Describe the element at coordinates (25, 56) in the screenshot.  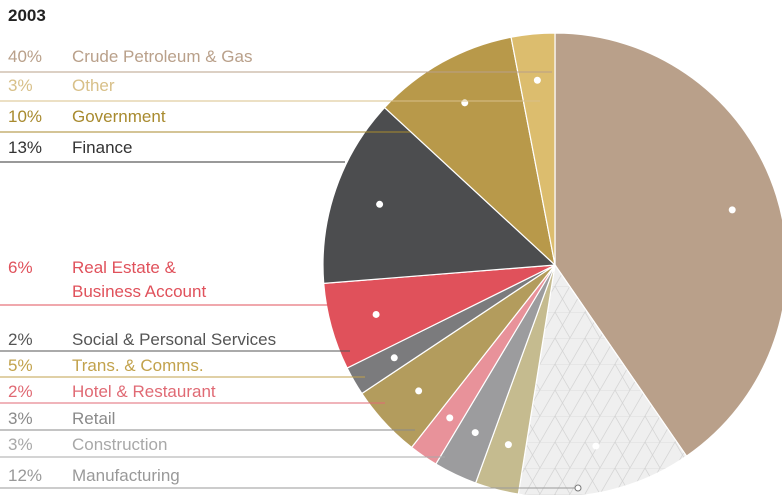
I see `legend-percent: 40%` at that location.